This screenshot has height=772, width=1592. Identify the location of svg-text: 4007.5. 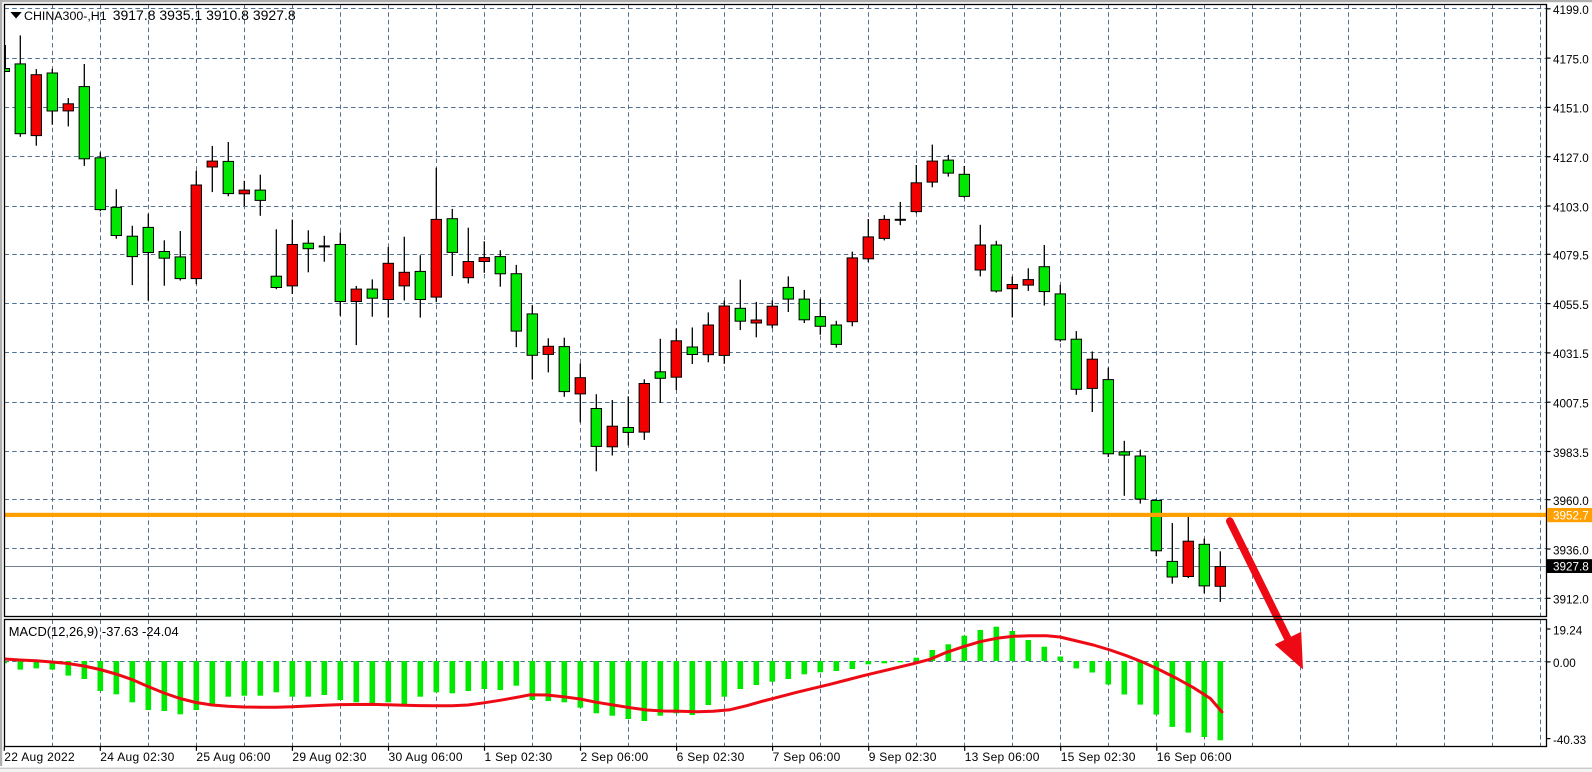
(1571, 404).